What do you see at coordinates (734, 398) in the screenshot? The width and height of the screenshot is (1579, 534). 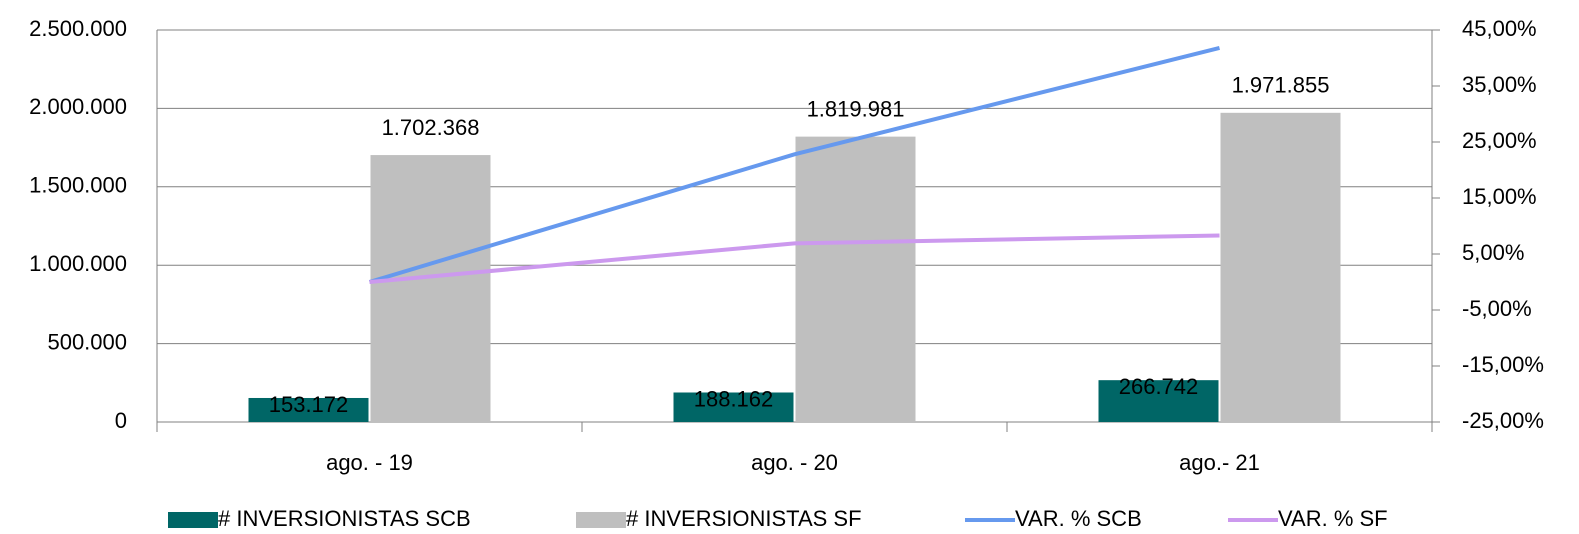 I see `data-label: 188.162` at bounding box center [734, 398].